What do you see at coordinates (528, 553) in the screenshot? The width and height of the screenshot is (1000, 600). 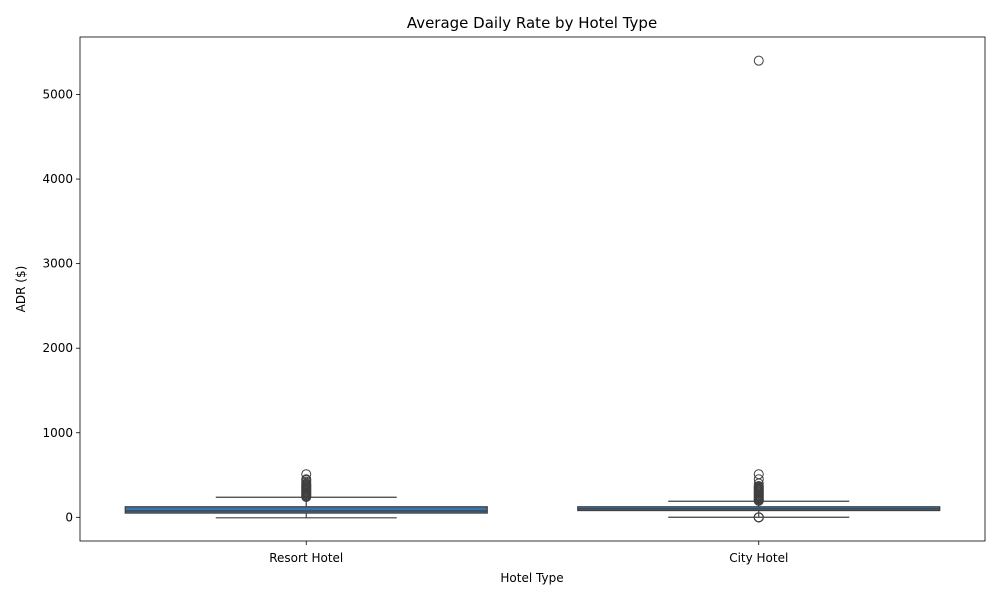 I see `x-axis: Resort Hotel City Hotel` at bounding box center [528, 553].